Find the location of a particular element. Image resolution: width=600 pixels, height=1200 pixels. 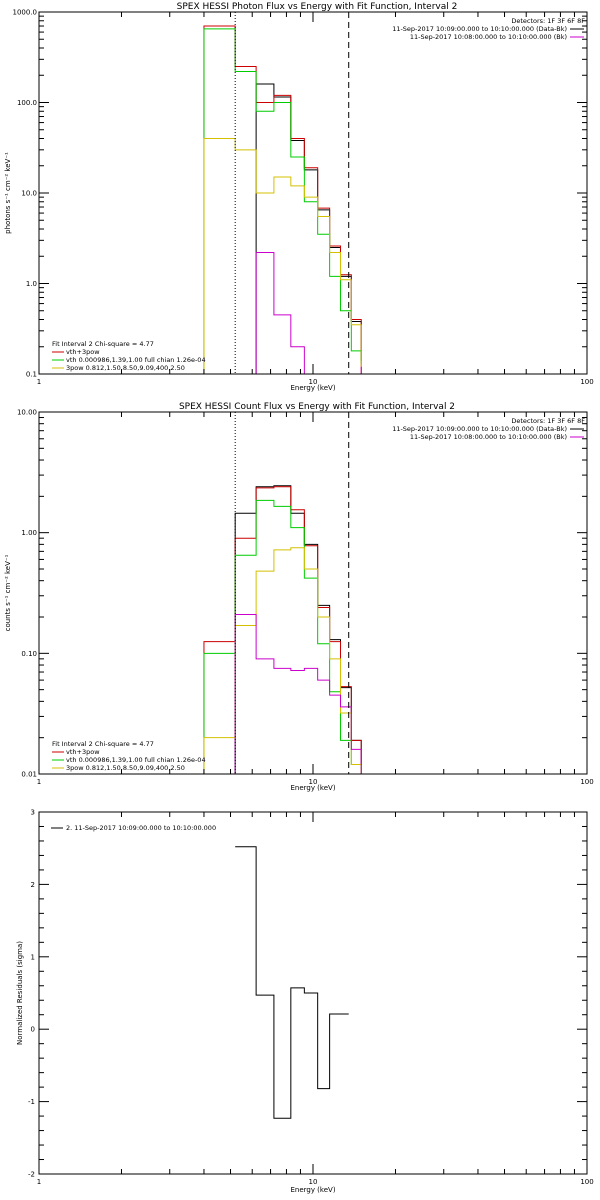

y-tick-label: 1000.0 is located at coordinates (25, 13).